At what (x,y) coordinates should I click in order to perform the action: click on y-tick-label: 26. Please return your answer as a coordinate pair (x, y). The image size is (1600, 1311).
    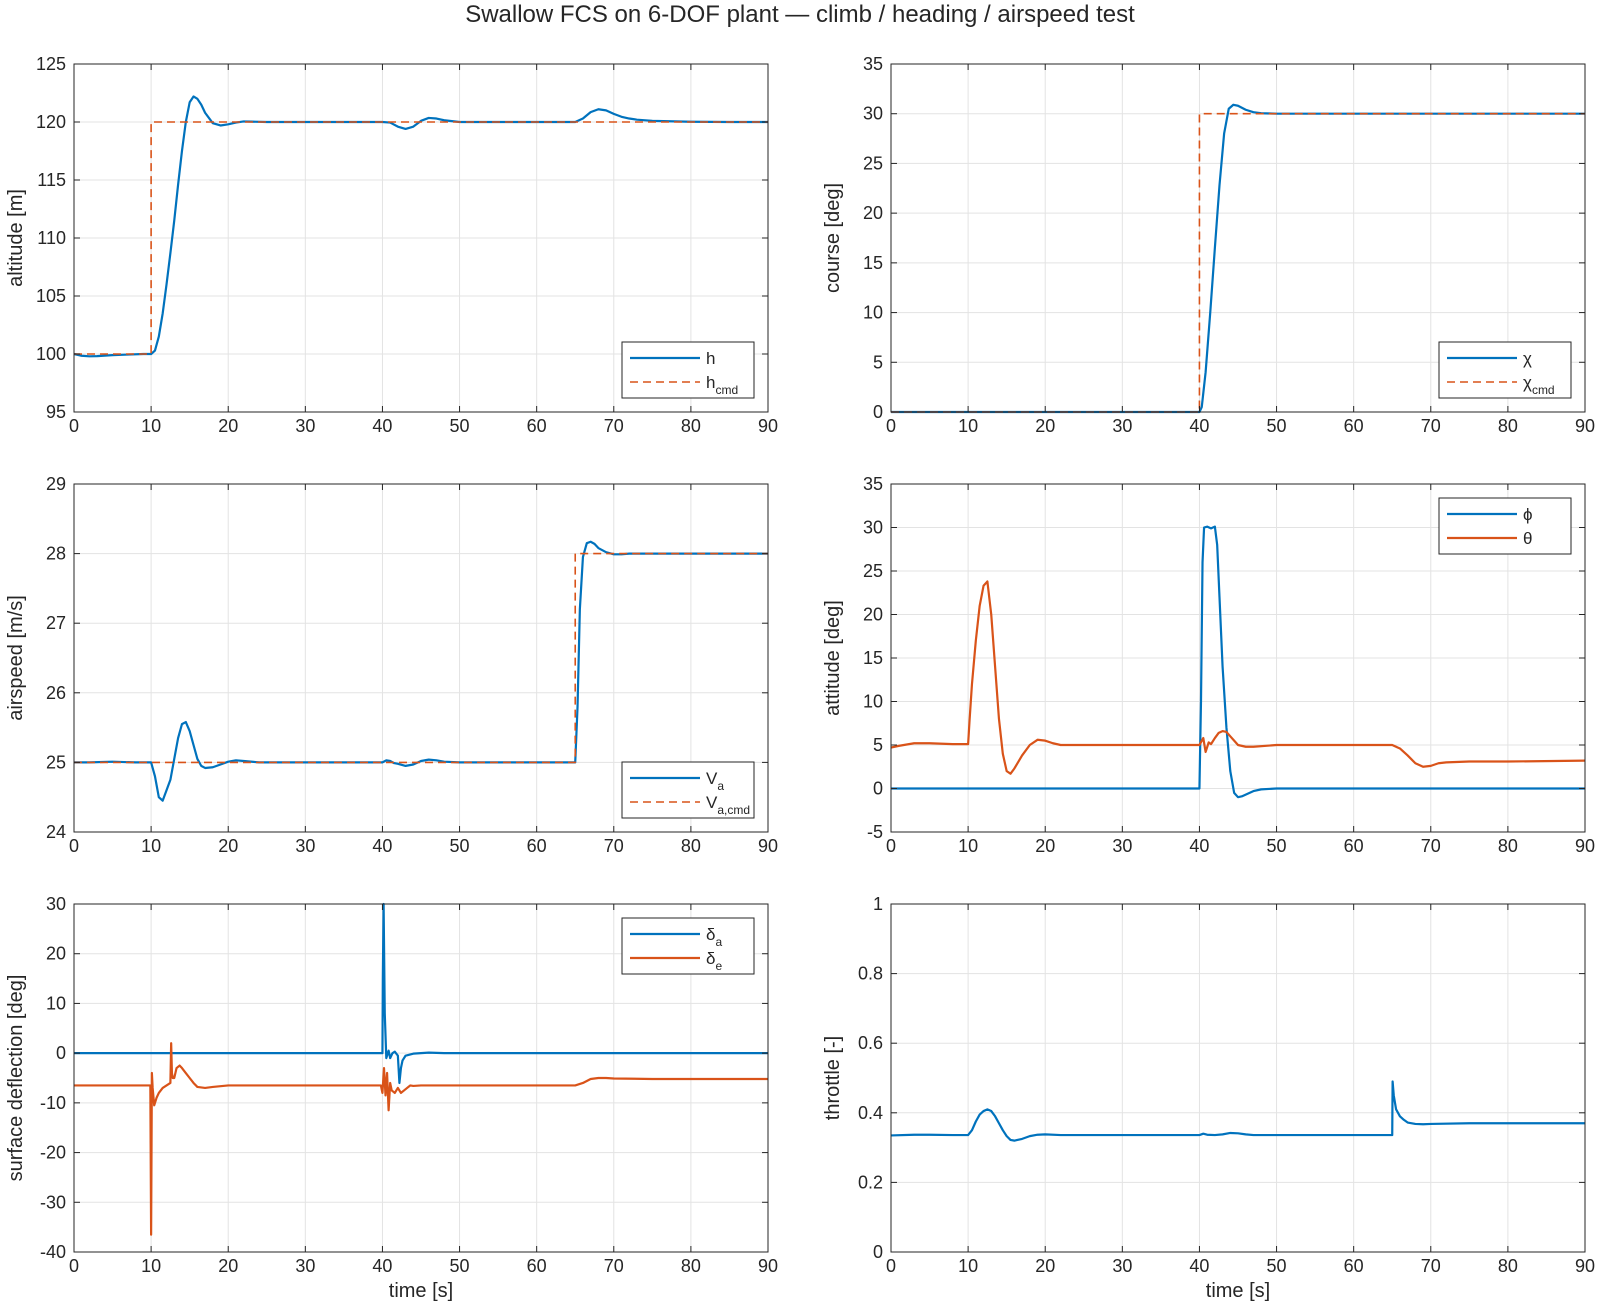
    Looking at the image, I should click on (56, 693).